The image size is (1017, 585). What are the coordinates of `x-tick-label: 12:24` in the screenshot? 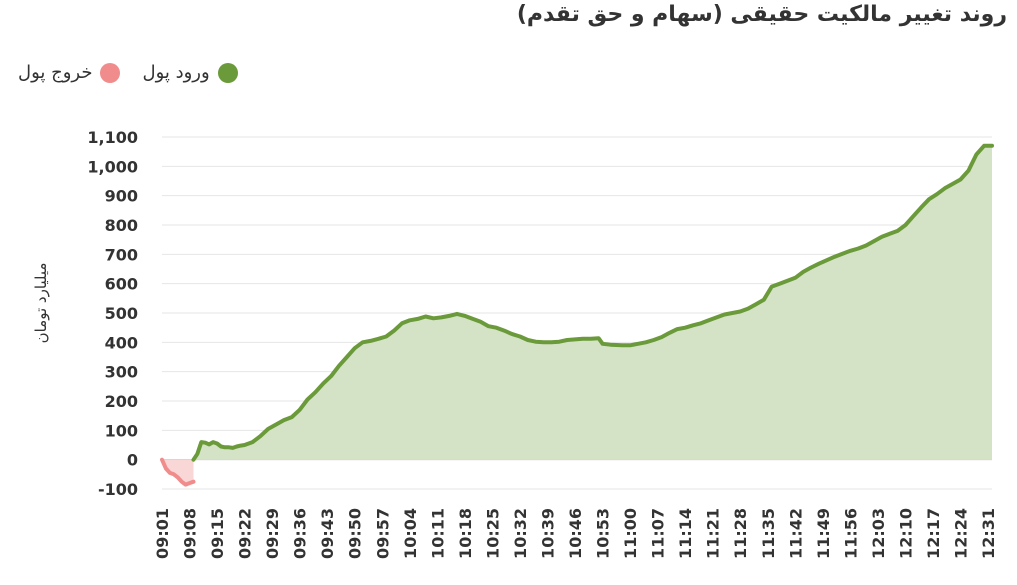 It's located at (961, 533).